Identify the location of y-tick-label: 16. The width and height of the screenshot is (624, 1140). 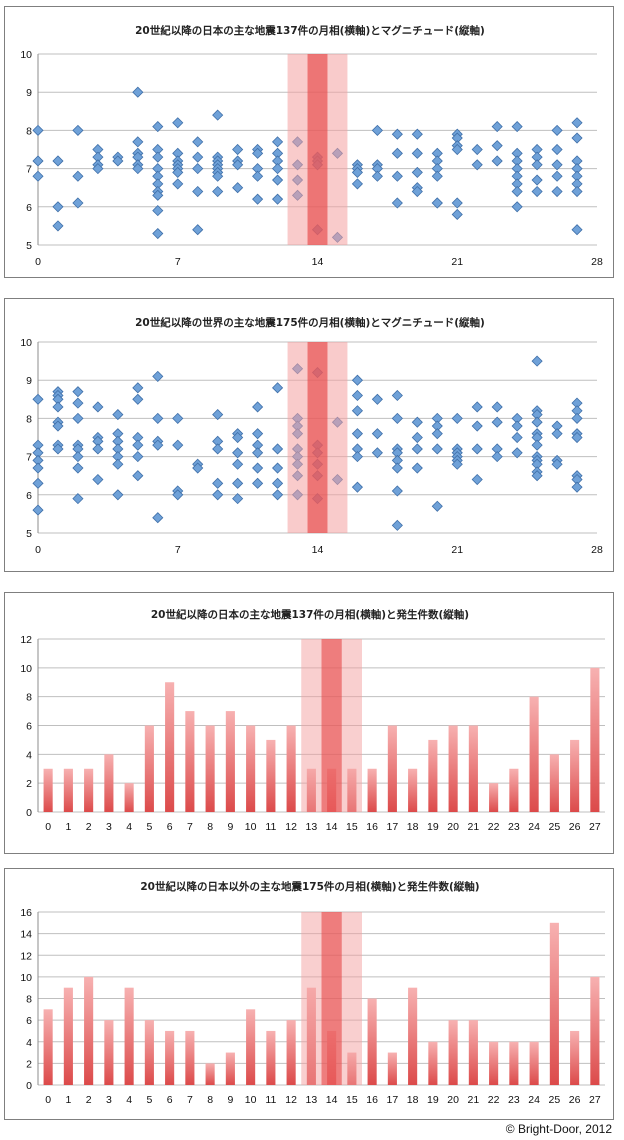
(26, 913).